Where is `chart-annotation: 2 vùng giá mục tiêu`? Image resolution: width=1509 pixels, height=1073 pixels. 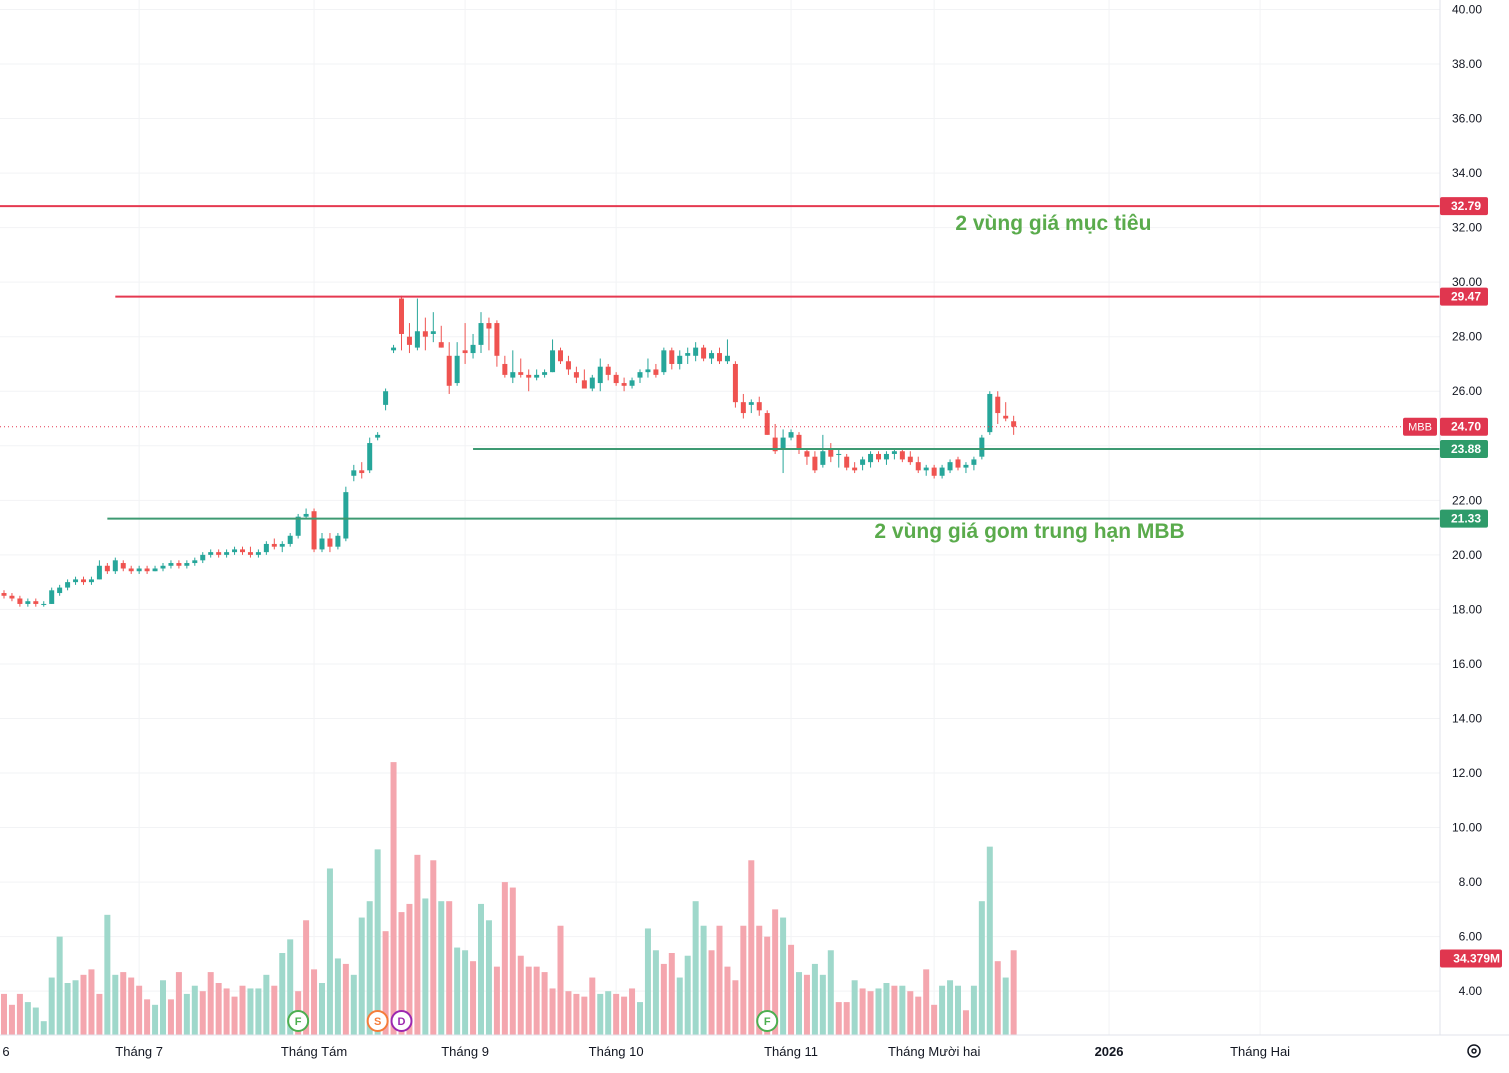
chart-annotation: 2 vùng giá mục tiêu is located at coordinates (1053, 223).